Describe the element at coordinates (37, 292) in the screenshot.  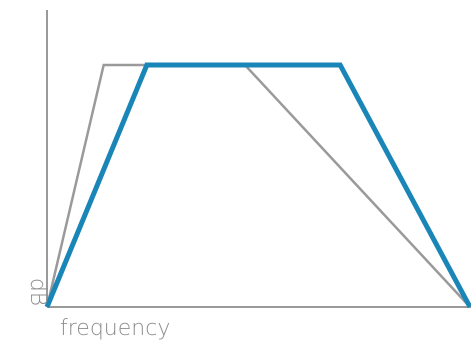
I see `y-axis-label: dB` at that location.